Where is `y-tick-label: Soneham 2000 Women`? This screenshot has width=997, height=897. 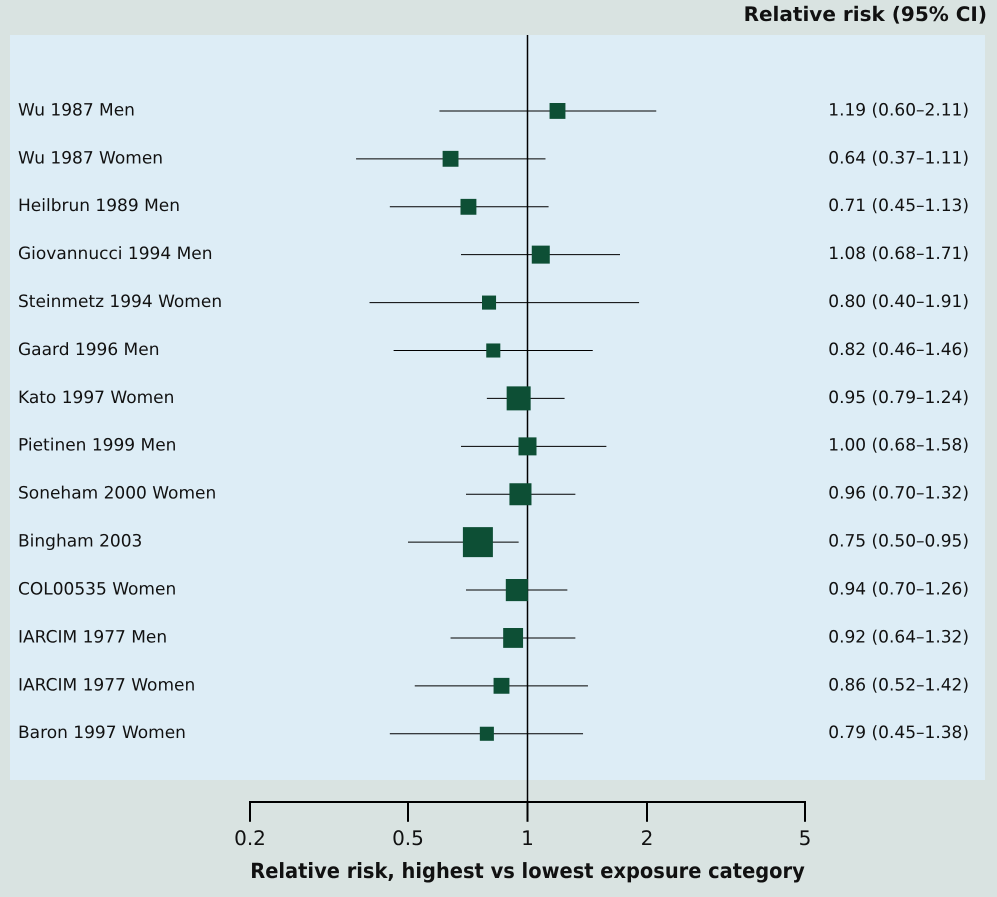 y-tick-label: Soneham 2000 Women is located at coordinates (117, 494).